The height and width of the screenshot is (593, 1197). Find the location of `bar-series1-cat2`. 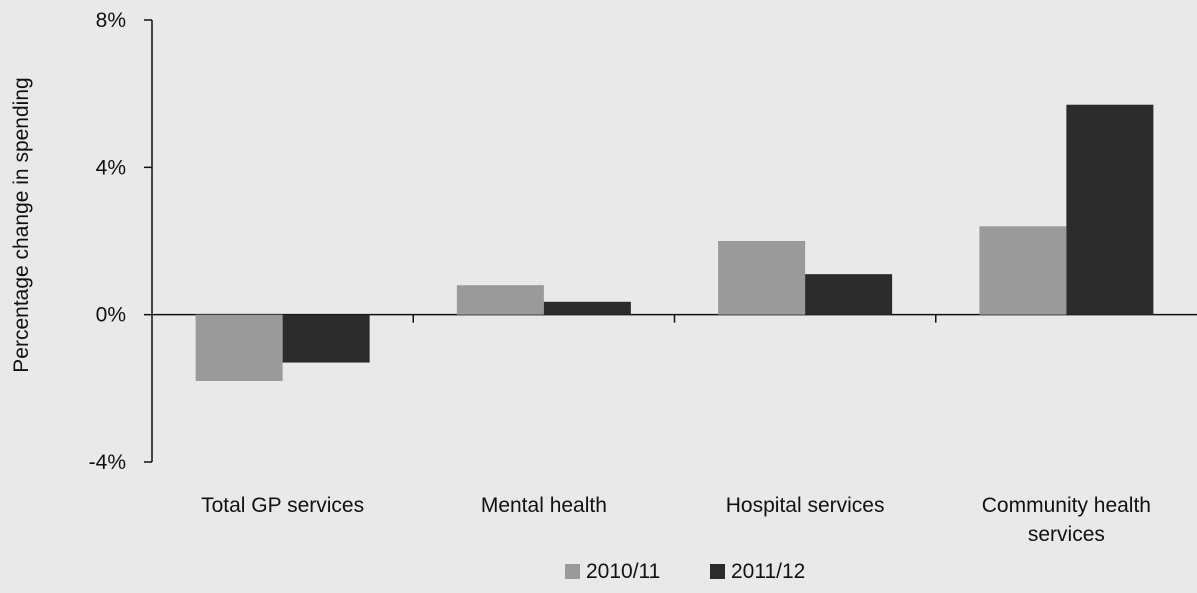

bar-series1-cat2 is located at coordinates (500, 300).